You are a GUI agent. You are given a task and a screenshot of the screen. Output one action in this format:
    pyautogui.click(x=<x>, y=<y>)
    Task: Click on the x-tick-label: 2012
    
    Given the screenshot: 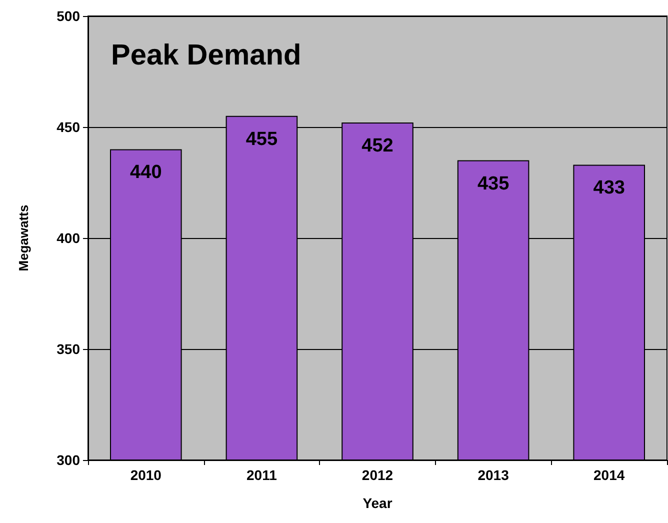 What is the action you would take?
    pyautogui.click(x=378, y=475)
    